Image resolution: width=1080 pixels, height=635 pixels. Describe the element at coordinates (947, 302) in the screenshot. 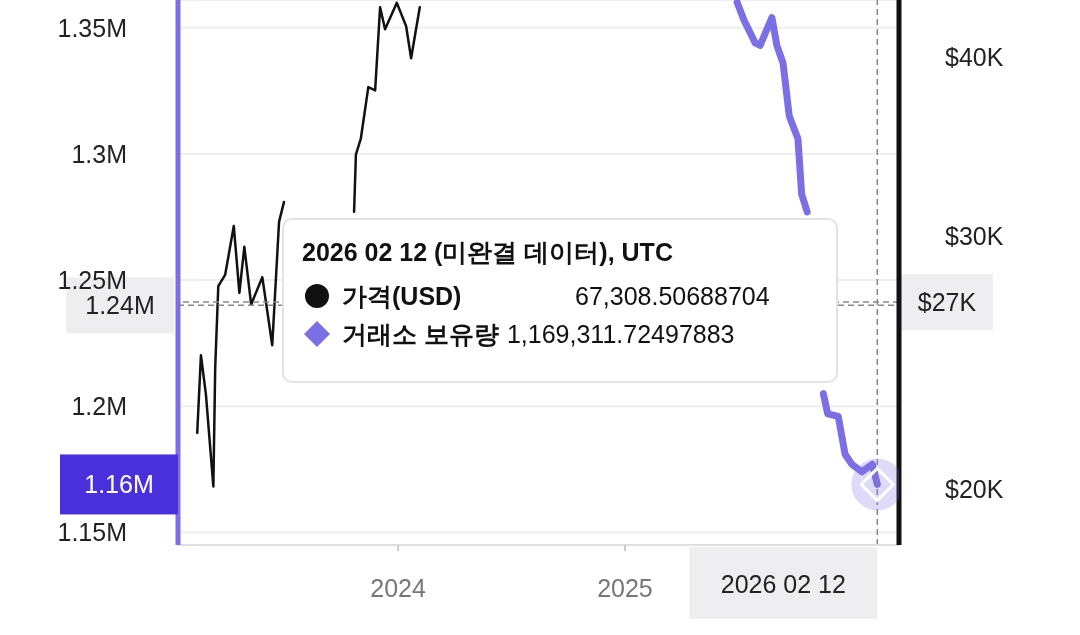

I see `ref-line-label: $27K` at that location.